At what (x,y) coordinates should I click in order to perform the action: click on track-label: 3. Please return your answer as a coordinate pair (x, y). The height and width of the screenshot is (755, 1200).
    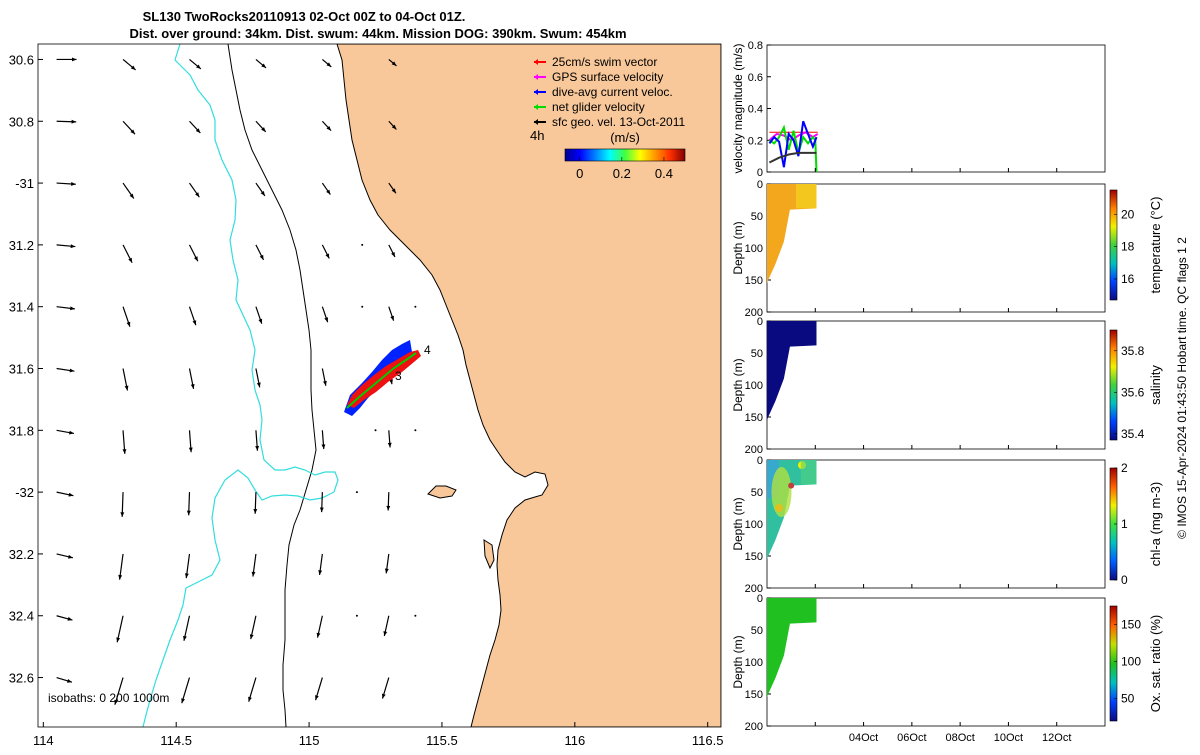
    Looking at the image, I should click on (398, 376).